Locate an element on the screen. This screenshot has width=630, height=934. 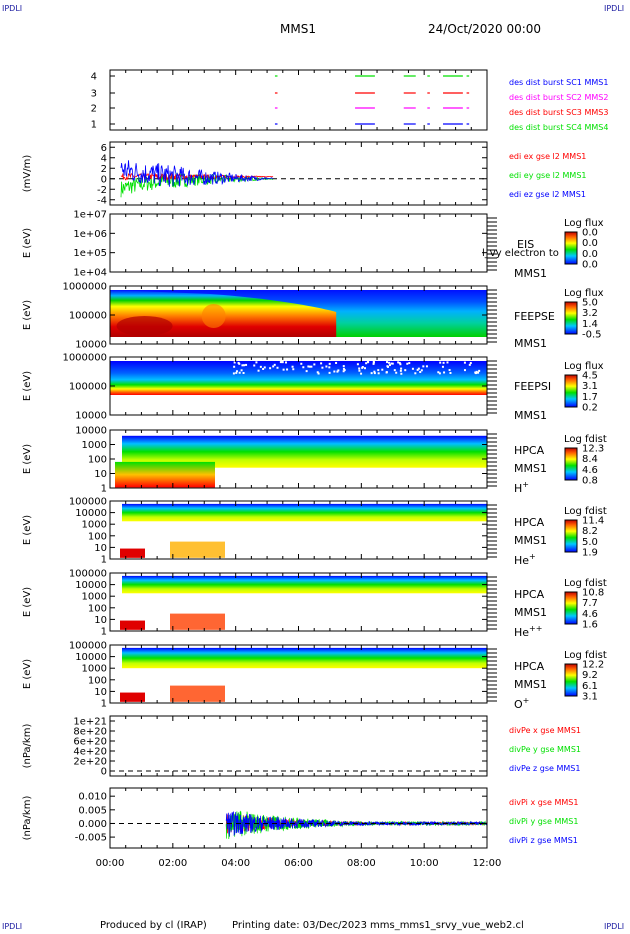
y-tick-label: 2 is located at coordinates (104, 169).